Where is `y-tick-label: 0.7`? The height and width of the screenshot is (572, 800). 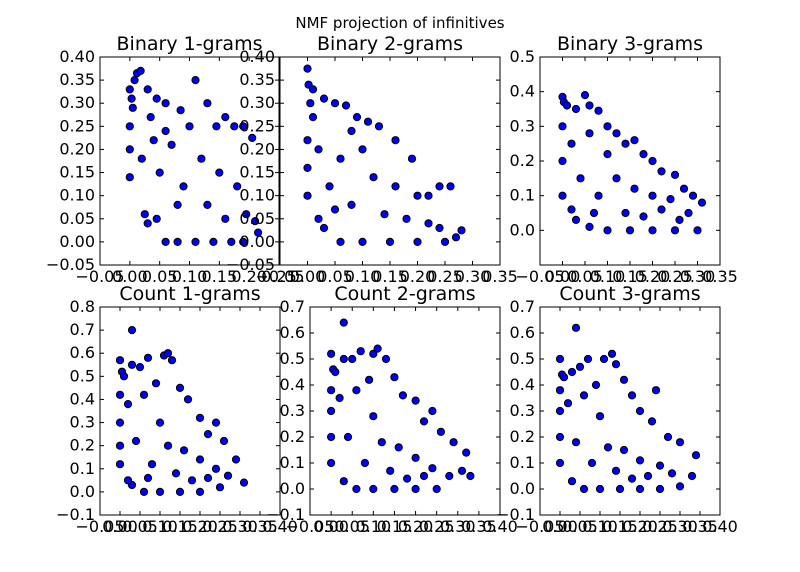
y-tick-label: 0.7 is located at coordinates (292, 306).